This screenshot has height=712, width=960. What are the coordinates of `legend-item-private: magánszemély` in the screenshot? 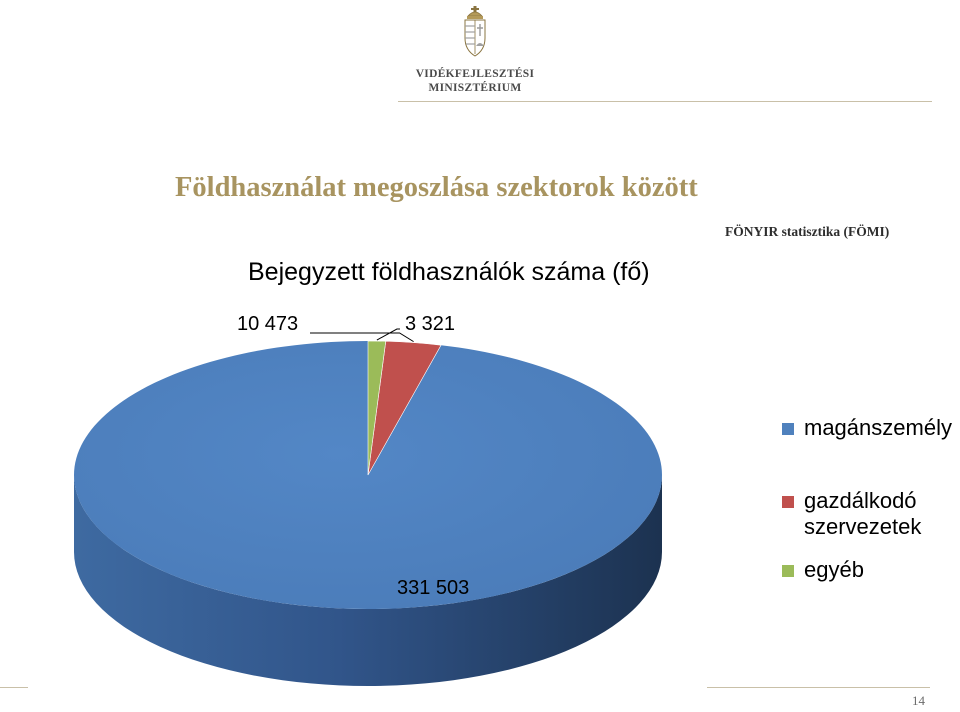 It's located at (865, 428).